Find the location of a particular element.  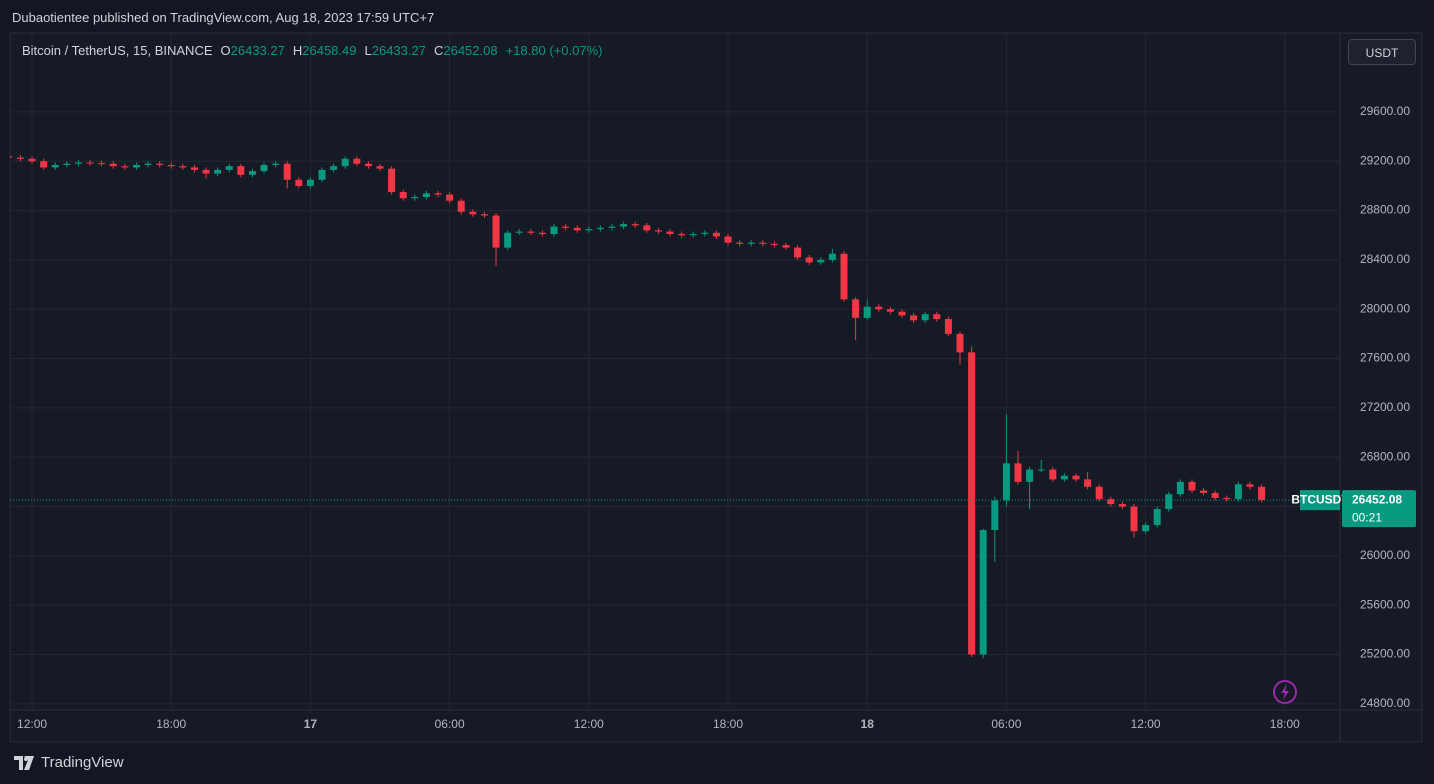

y-tick-label: 29200.00 is located at coordinates (1385, 160).